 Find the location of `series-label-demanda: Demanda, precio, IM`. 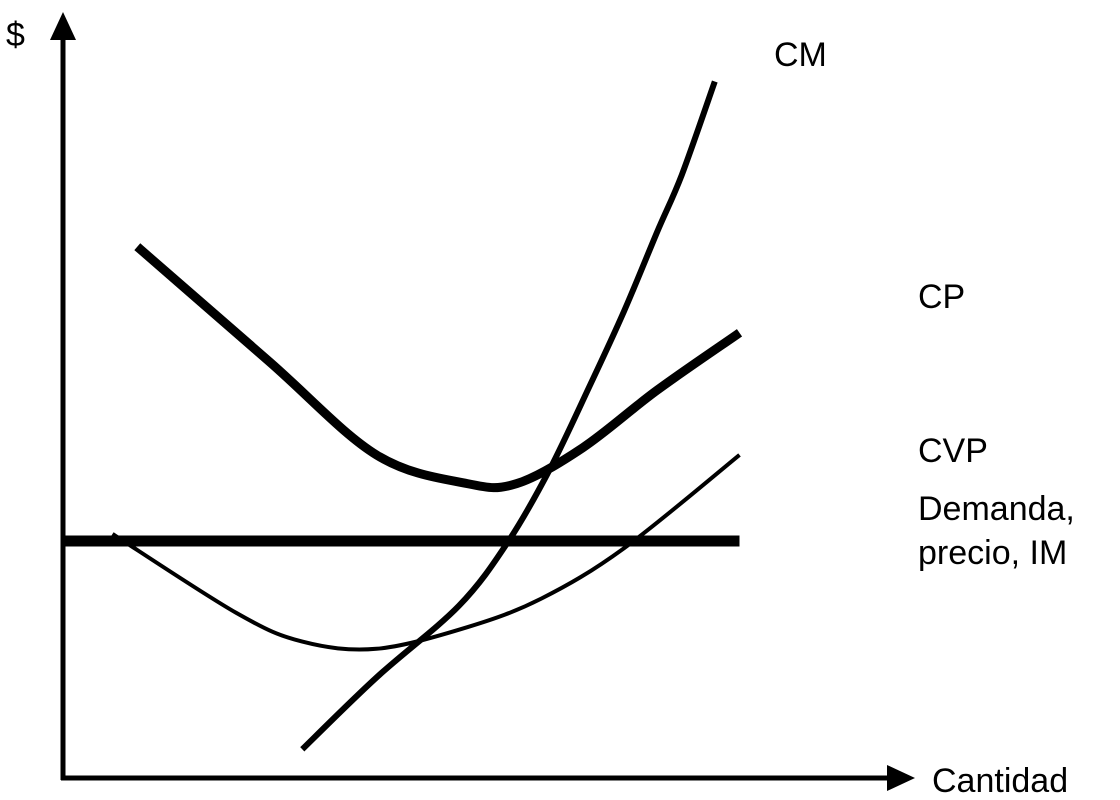

series-label-demanda: Demanda, precio, IM is located at coordinates (1001, 531).